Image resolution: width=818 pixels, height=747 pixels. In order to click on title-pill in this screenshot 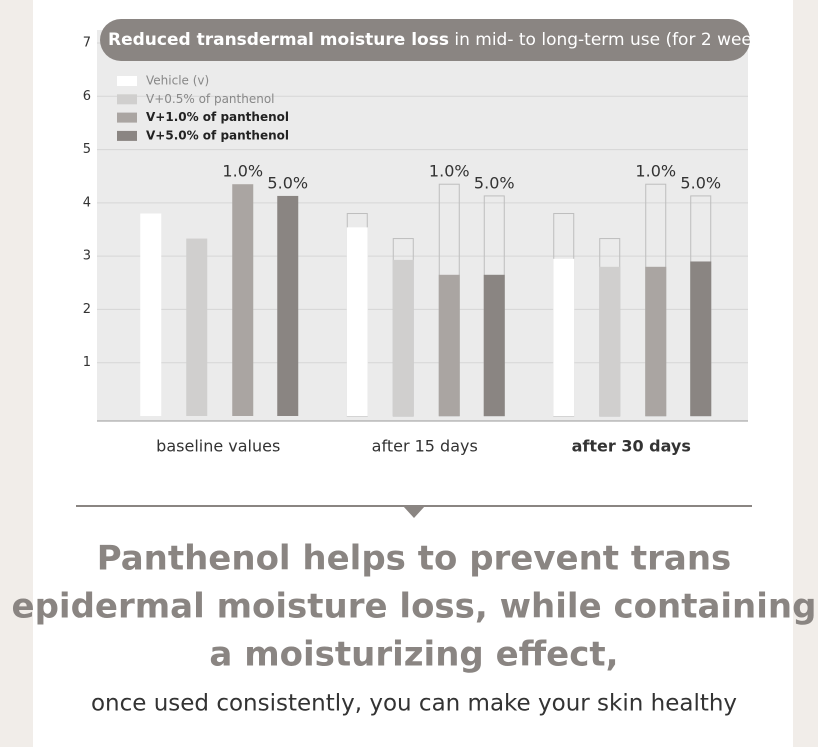, I will do `click(425, 40)`.